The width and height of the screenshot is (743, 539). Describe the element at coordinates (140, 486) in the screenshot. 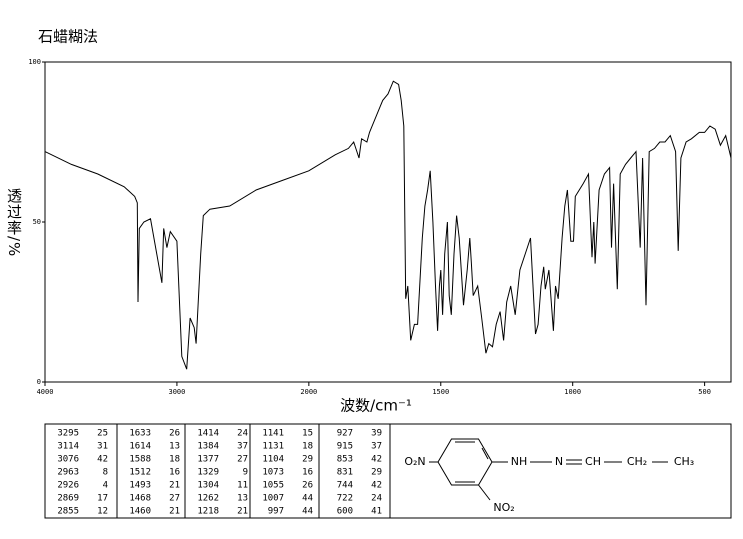

I see `peak-wavenumber: 1493` at that location.